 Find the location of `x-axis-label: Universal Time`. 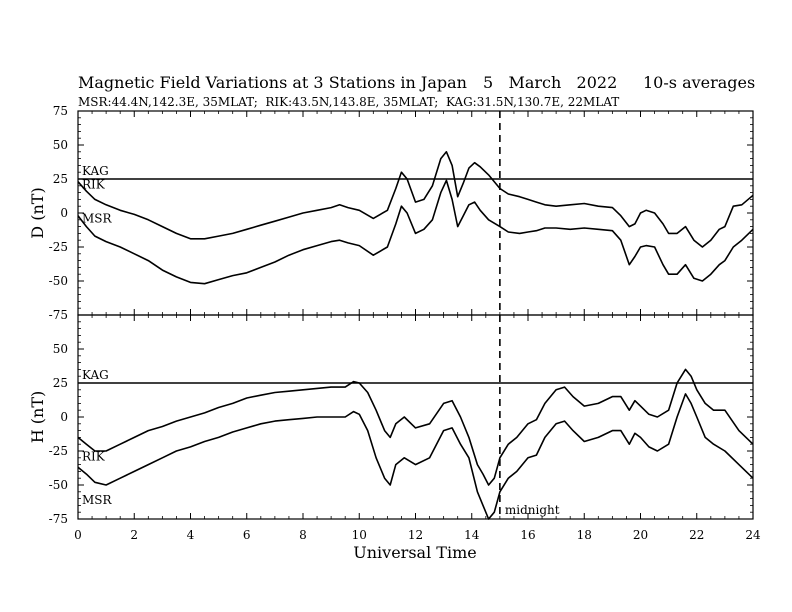

x-axis-label: Universal Time is located at coordinates (414, 552).